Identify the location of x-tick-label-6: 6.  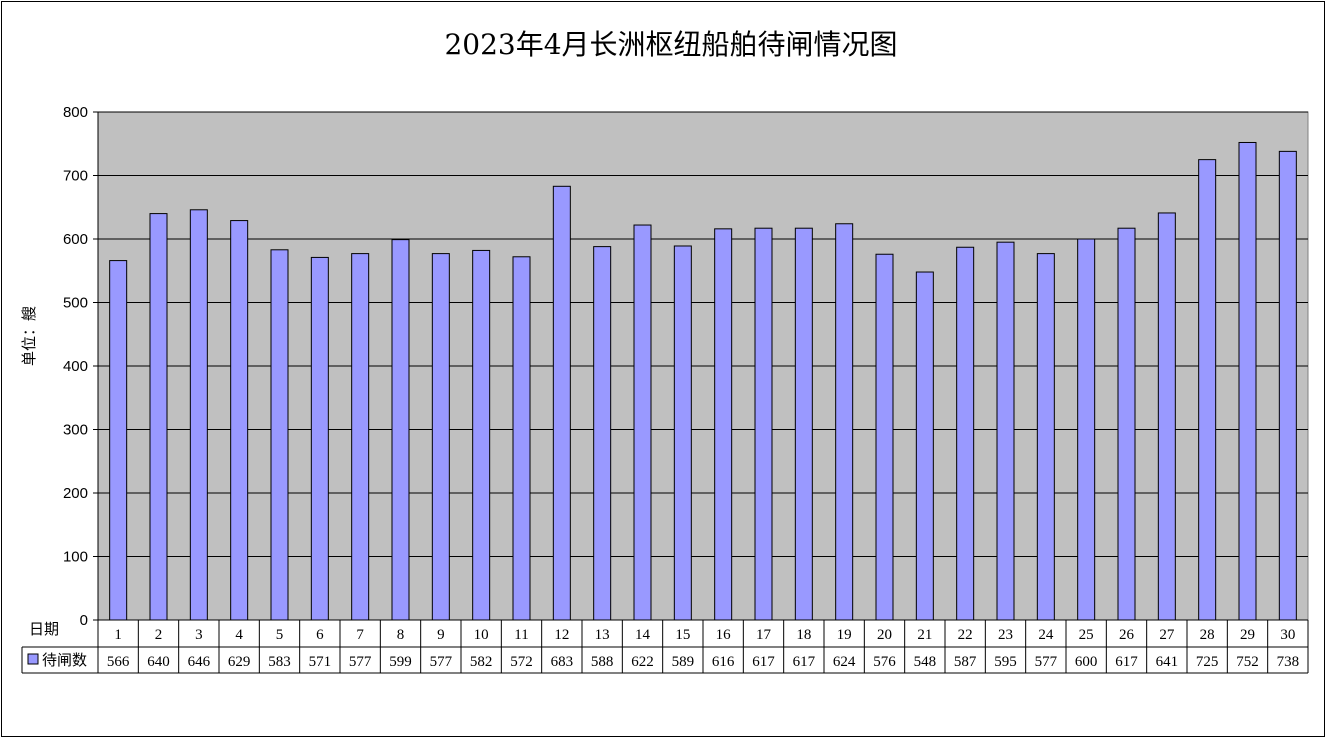
(320, 635).